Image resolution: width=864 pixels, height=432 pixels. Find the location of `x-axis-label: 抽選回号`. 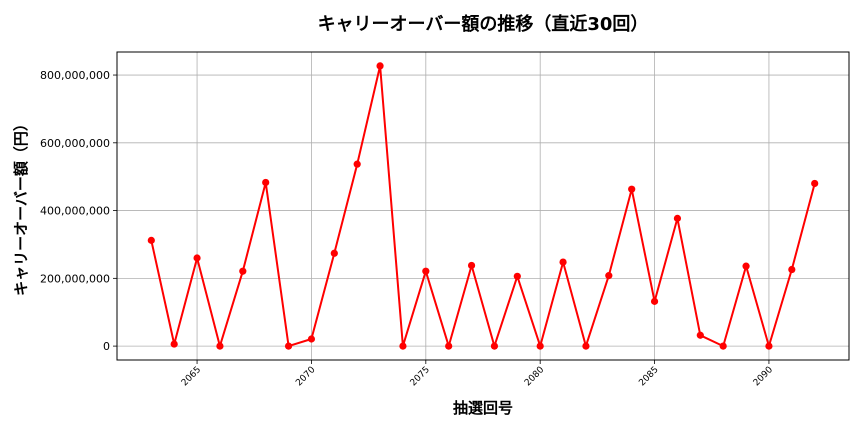

x-axis-label: 抽選回号 is located at coordinates (483, 408).